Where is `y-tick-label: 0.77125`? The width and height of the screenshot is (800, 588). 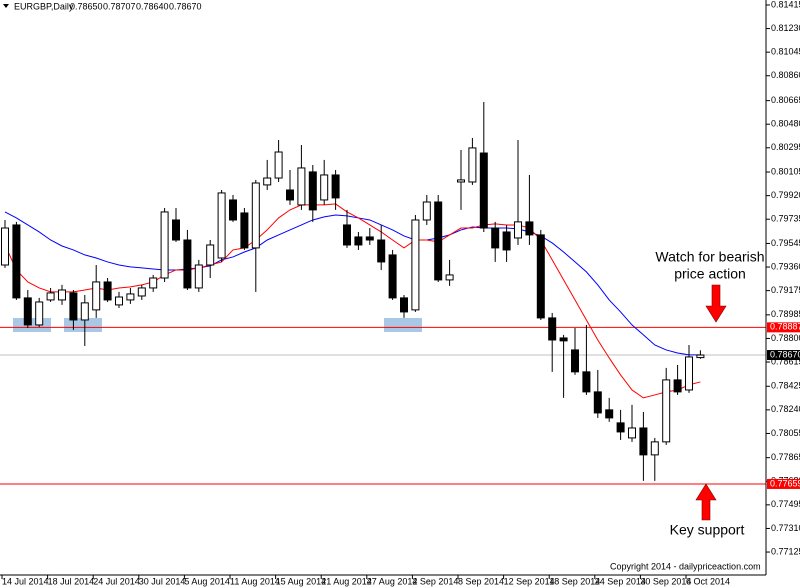
y-tick-label: 0.77125 is located at coordinates (785, 551).